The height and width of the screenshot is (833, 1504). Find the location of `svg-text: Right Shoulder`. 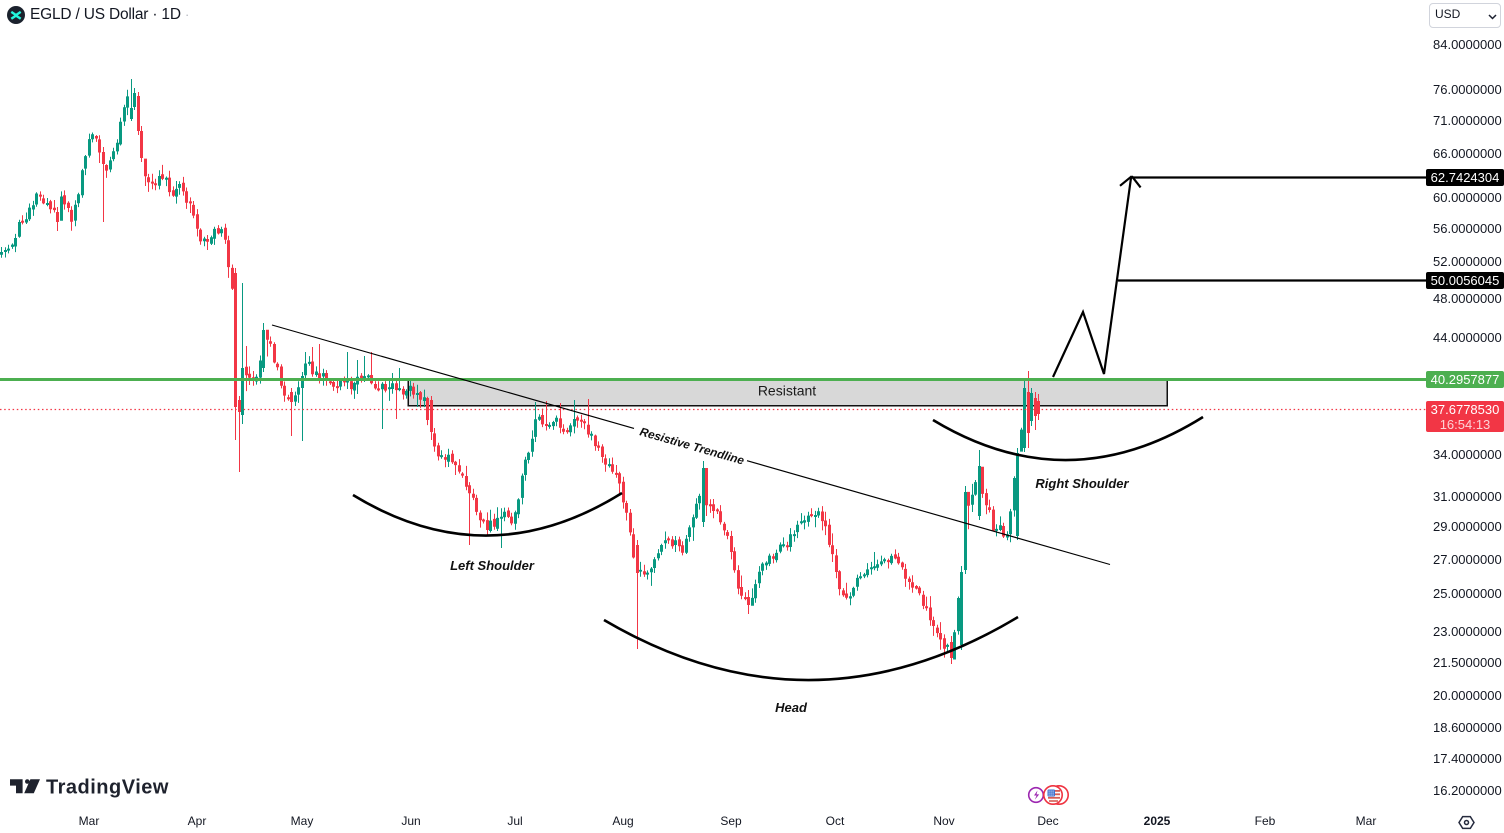

svg-text: Right Shoulder is located at coordinates (1082, 483).